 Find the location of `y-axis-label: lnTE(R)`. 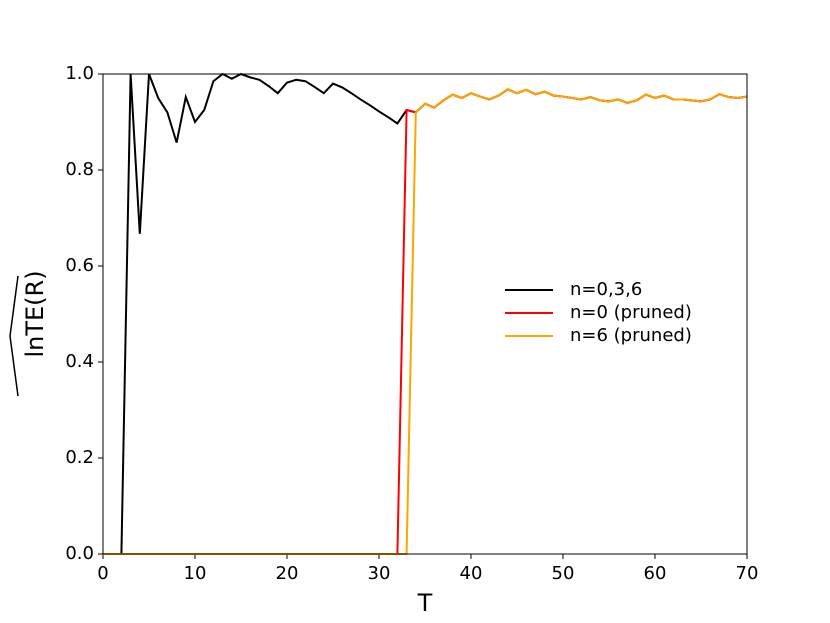

y-axis-label: lnTE(R) is located at coordinates (35, 313).